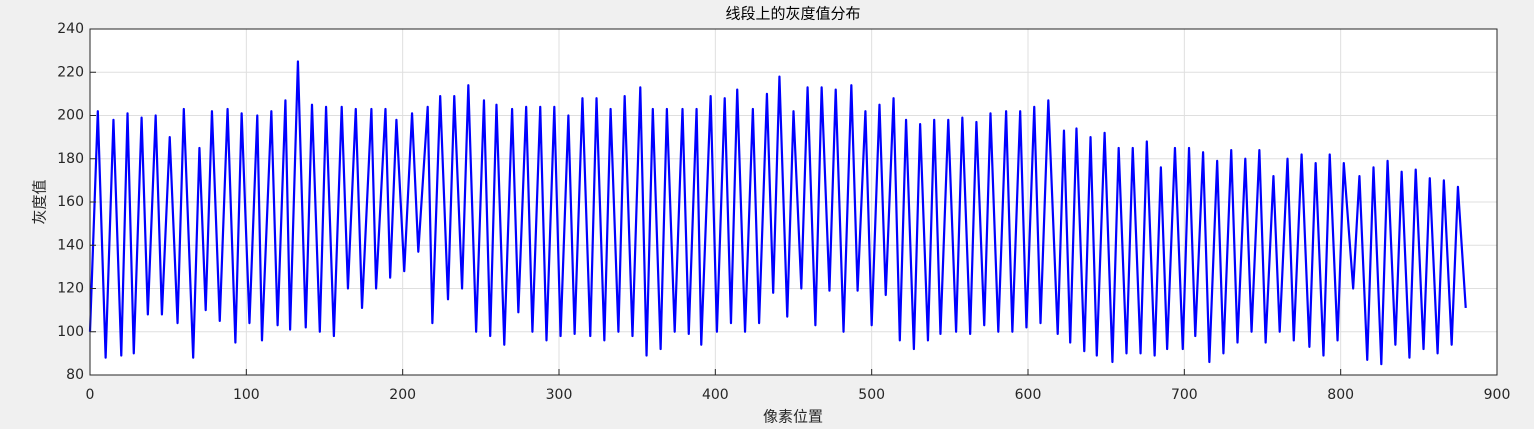 Image resolution: width=1534 pixels, height=429 pixels. I want to click on y-axis-label: 灰度值, so click(40, 201).